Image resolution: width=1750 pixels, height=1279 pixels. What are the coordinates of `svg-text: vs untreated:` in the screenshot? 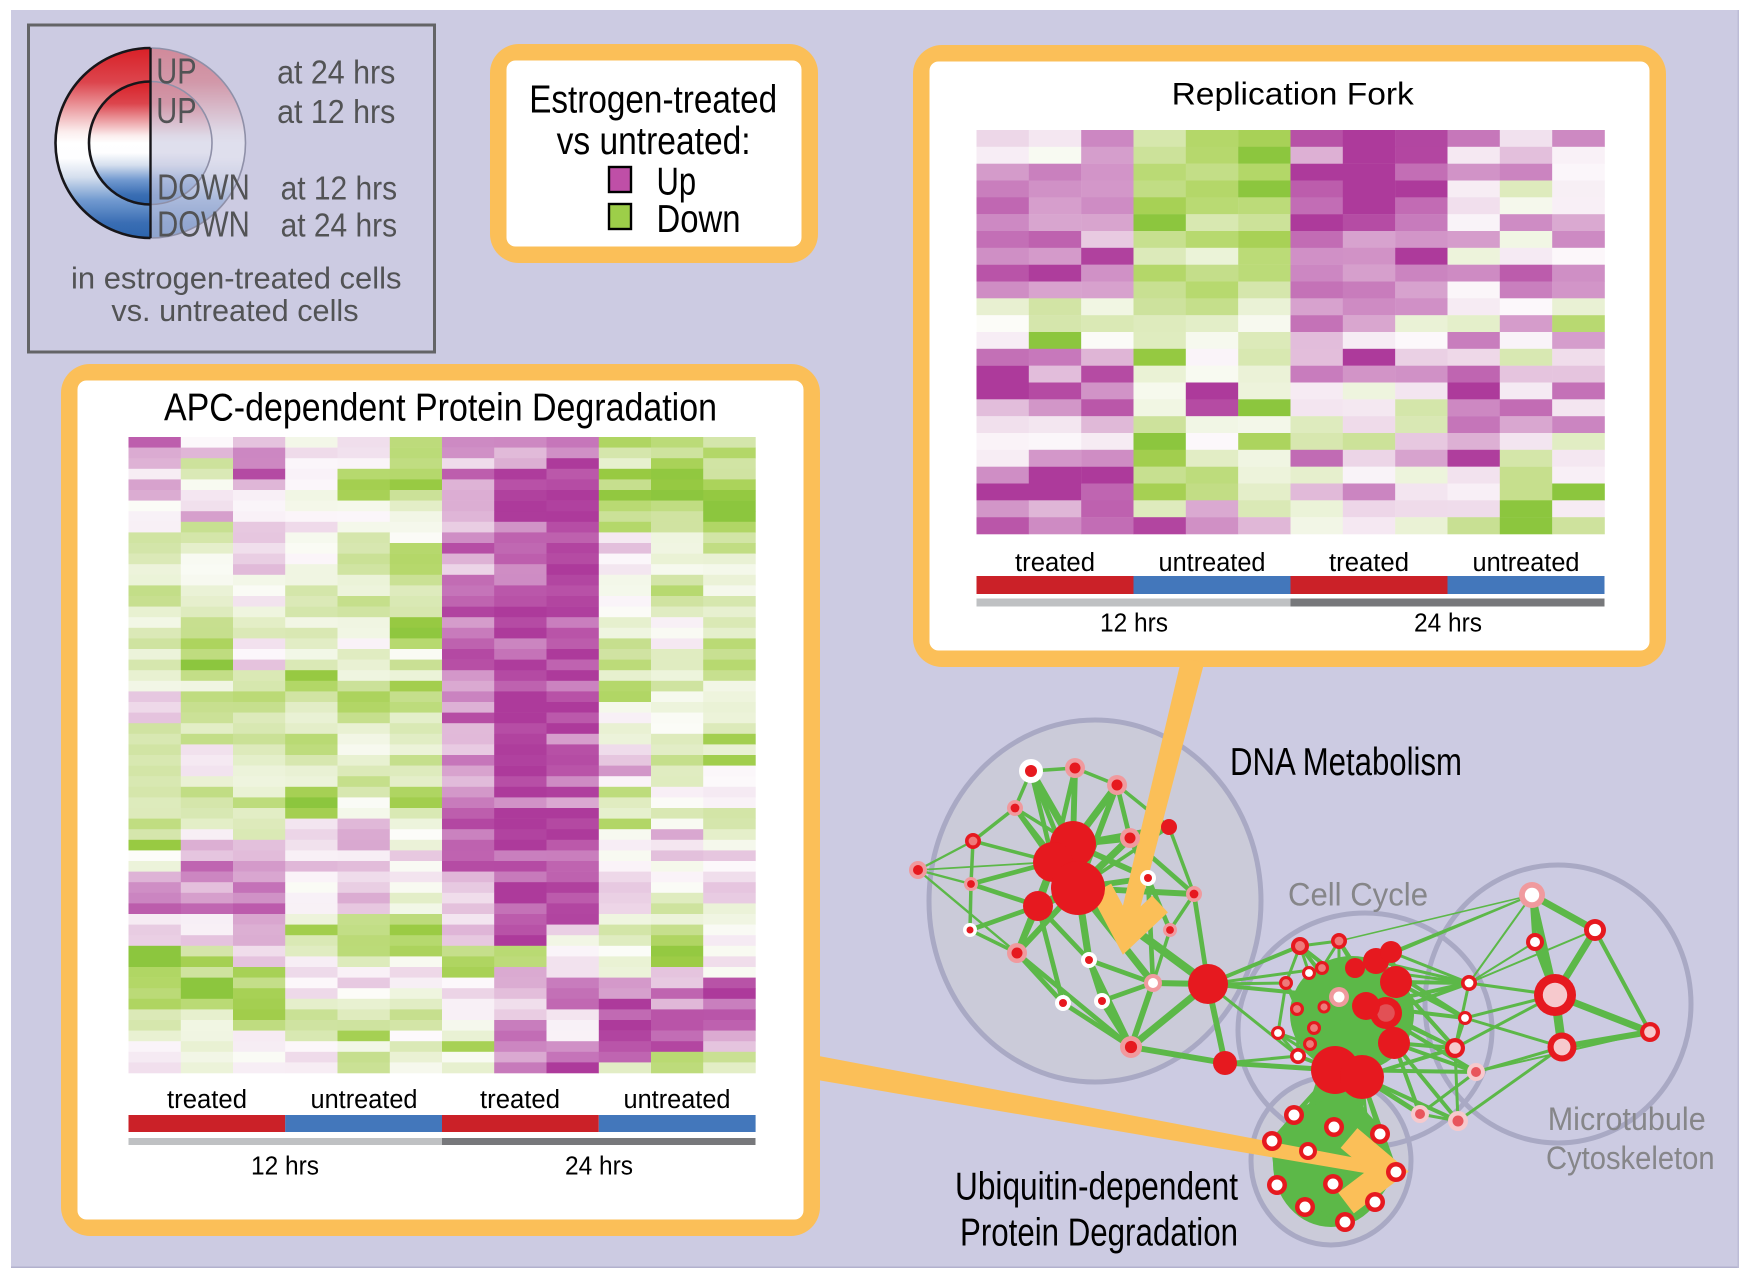 It's located at (654, 141).